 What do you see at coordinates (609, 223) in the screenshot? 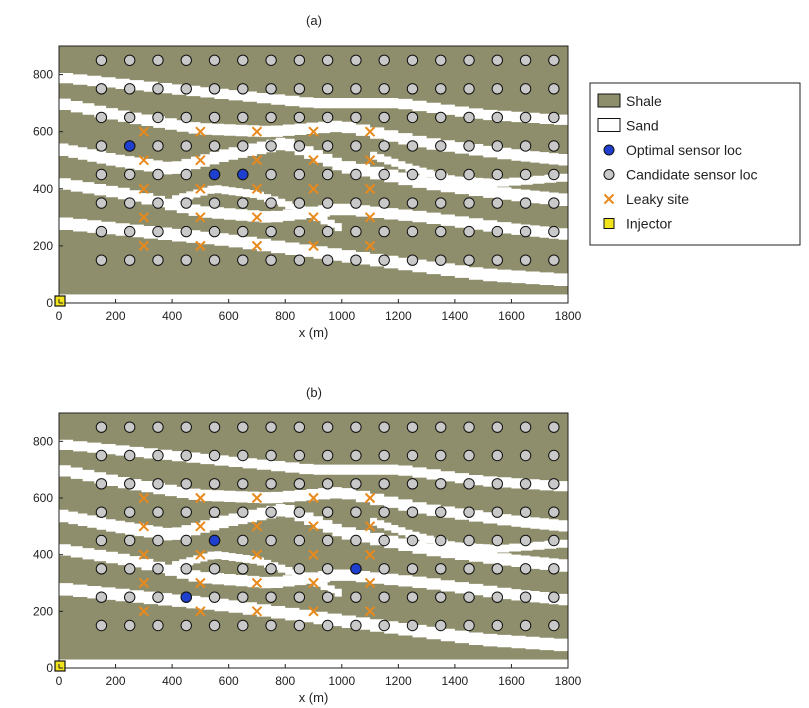
I see `legend-swatch-injector` at bounding box center [609, 223].